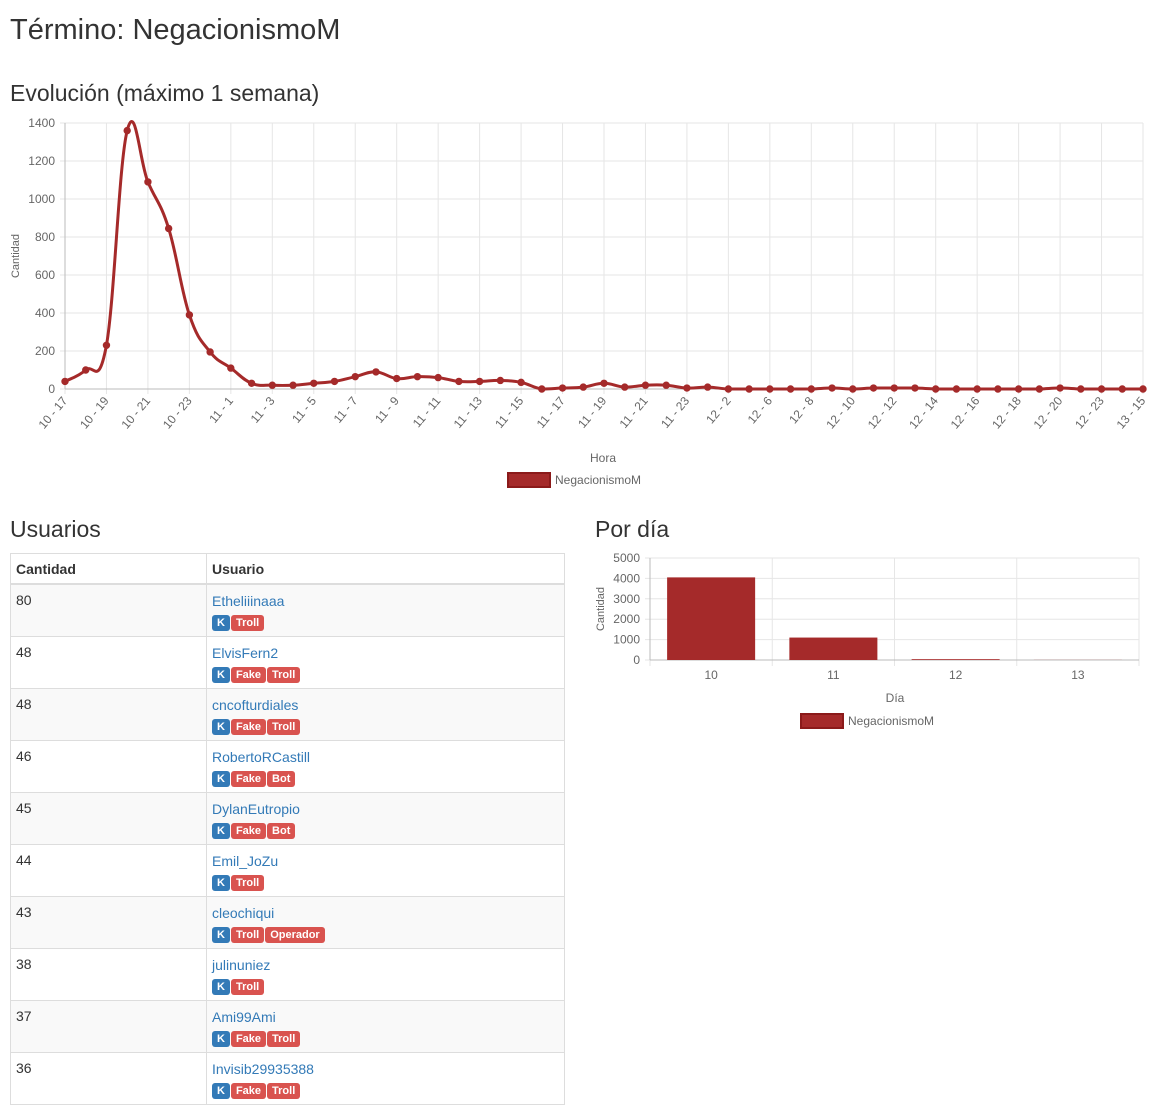 The height and width of the screenshot is (1113, 1156). Describe the element at coordinates (243, 913) in the screenshot. I see `user-link: cleochiqui` at that location.